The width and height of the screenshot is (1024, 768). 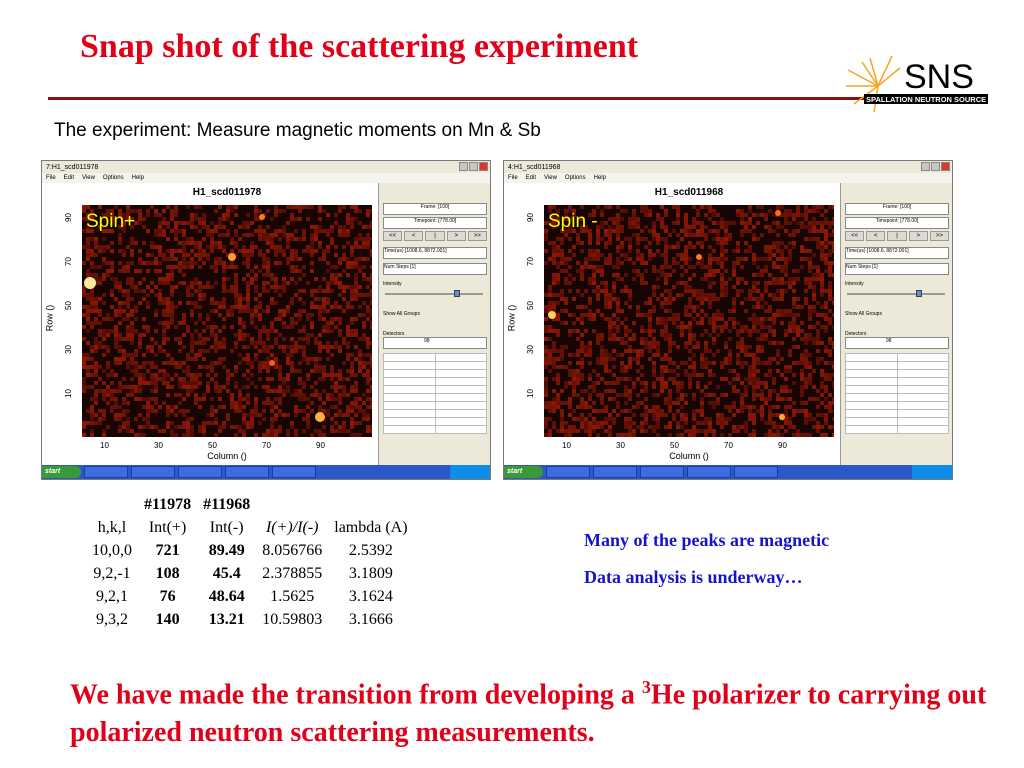 What do you see at coordinates (68, 393) in the screenshot?
I see `y-tick: 10` at bounding box center [68, 393].